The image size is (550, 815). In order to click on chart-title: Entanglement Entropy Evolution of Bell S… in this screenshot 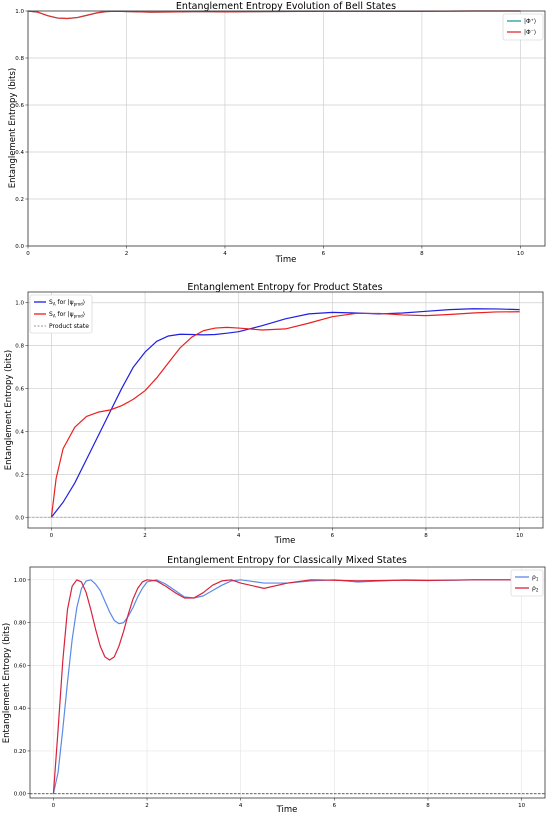, I will do `click(286, 6)`.